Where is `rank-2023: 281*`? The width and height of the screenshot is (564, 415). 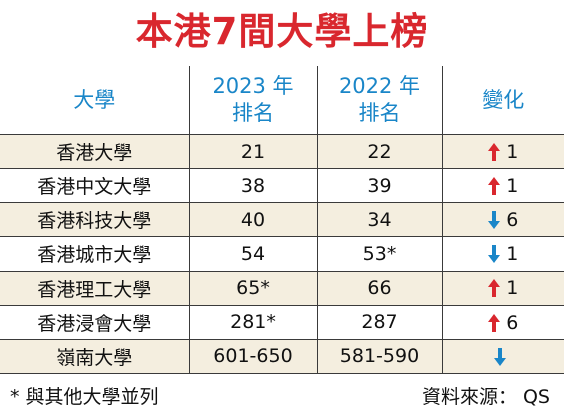
rank-2023: 281* is located at coordinates (252, 322).